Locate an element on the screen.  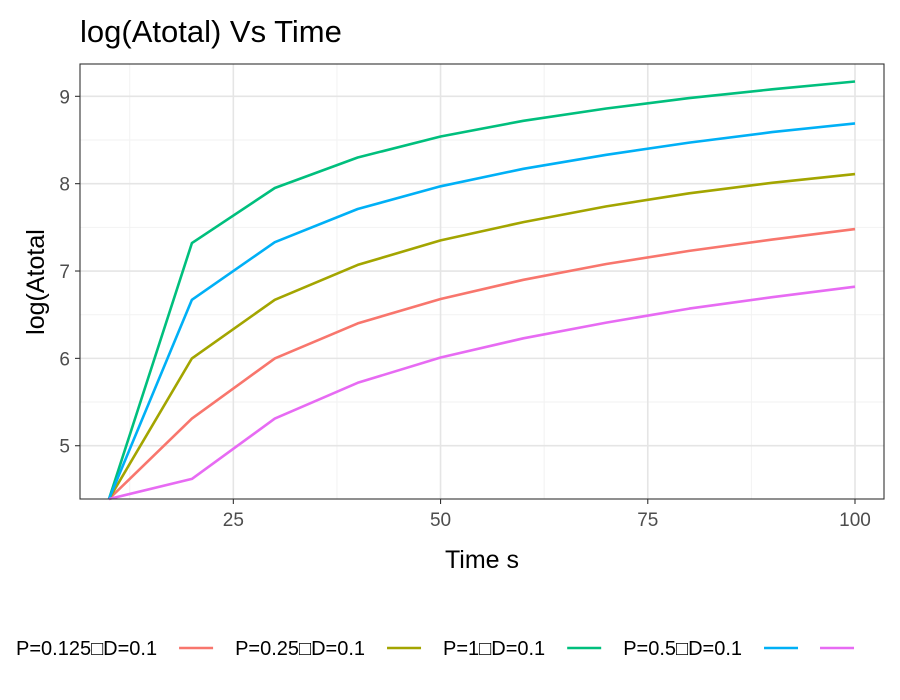
y-tick-label: 8 is located at coordinates (64, 185).